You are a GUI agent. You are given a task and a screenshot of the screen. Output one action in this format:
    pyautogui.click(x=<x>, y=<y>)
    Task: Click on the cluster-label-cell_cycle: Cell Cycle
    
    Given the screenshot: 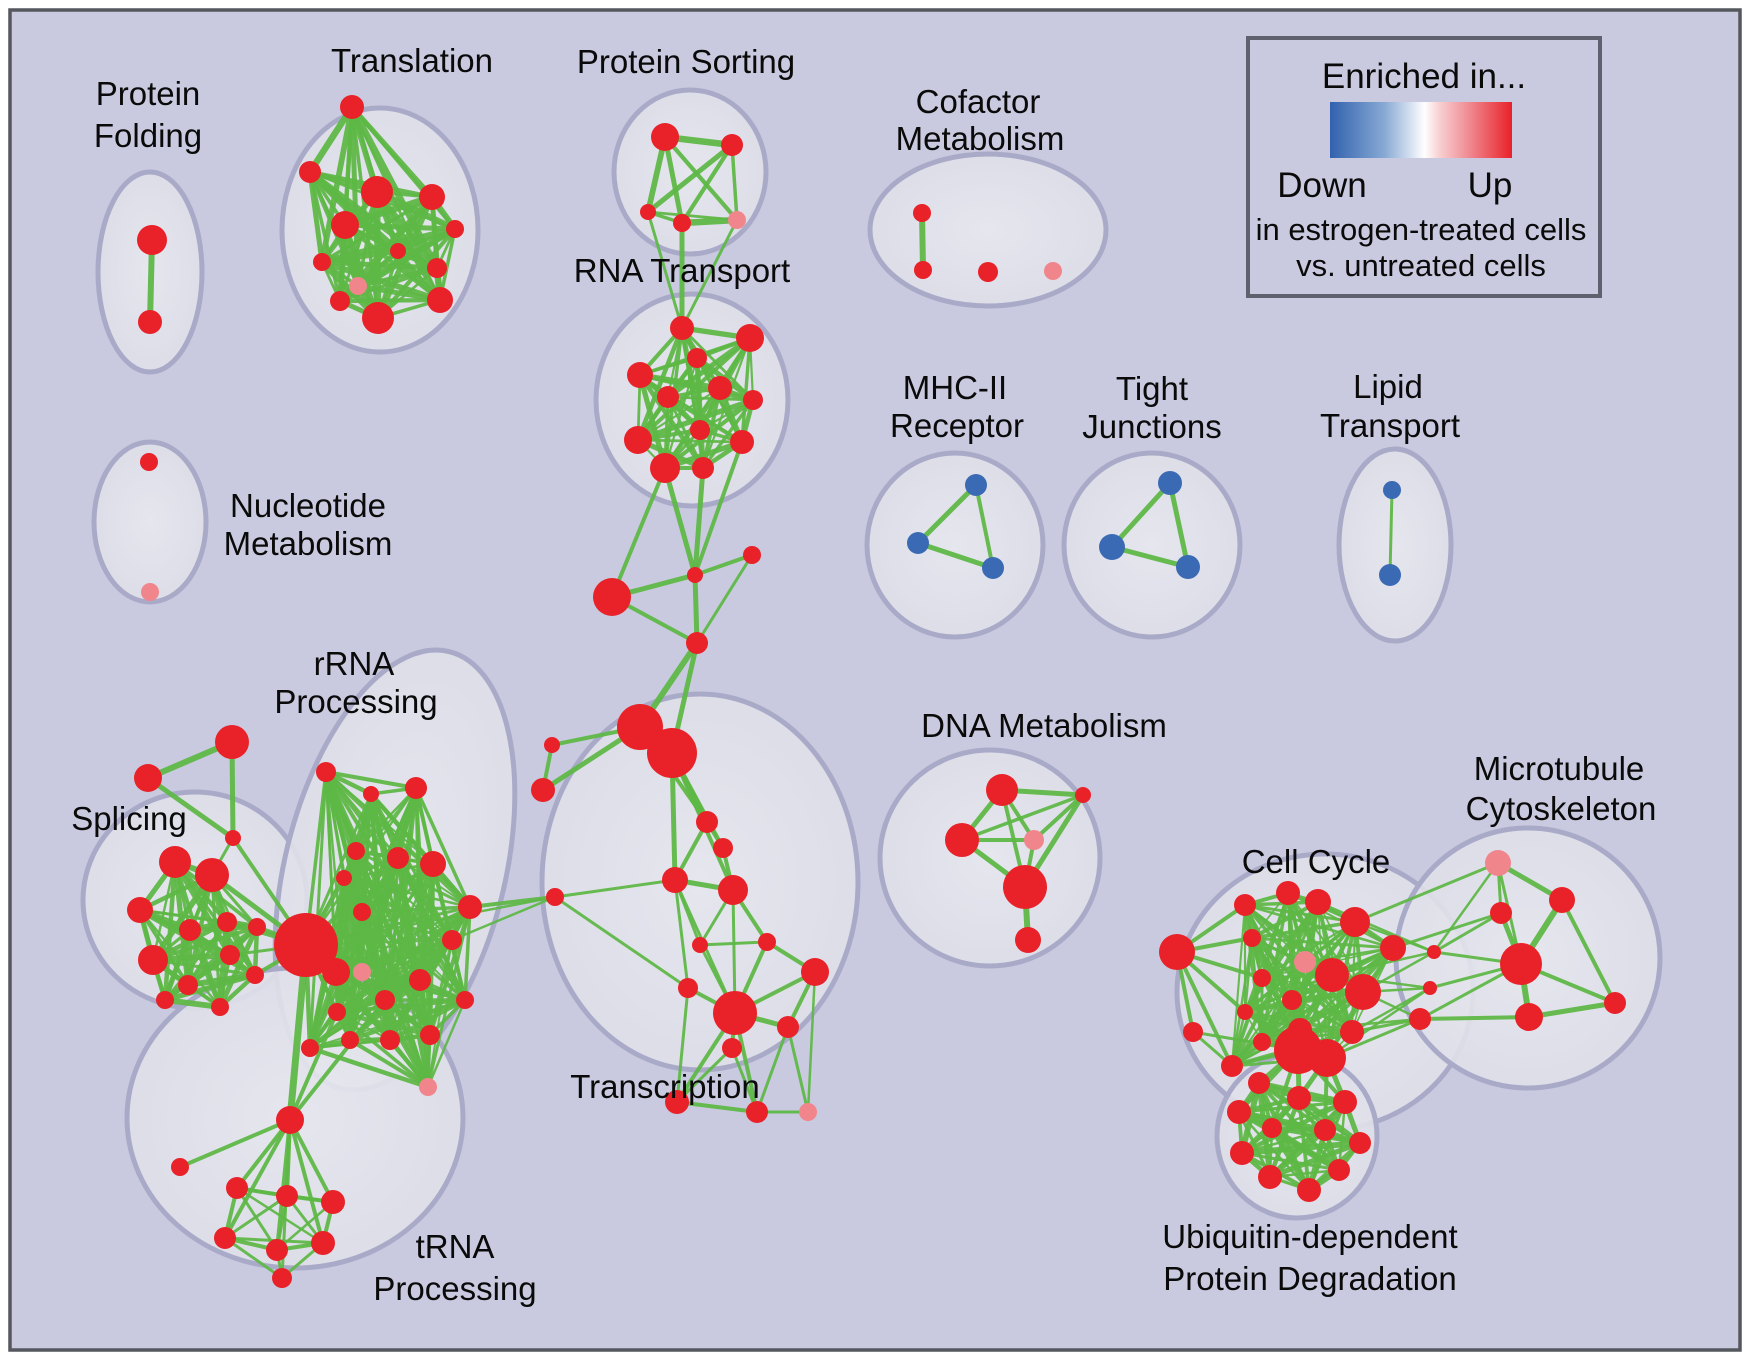 What is the action you would take?
    pyautogui.click(x=1316, y=861)
    